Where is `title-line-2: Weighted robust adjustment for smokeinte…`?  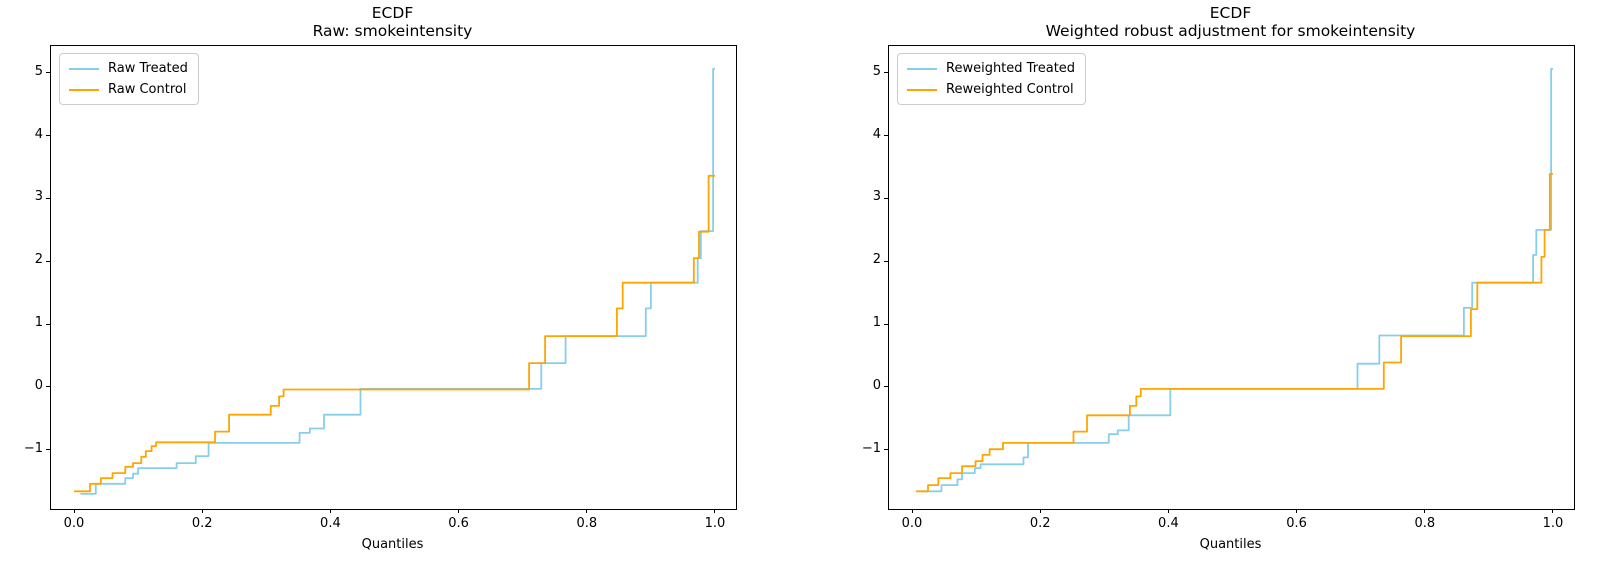 title-line-2: Weighted robust adjustment for smokeinte… is located at coordinates (1230, 31).